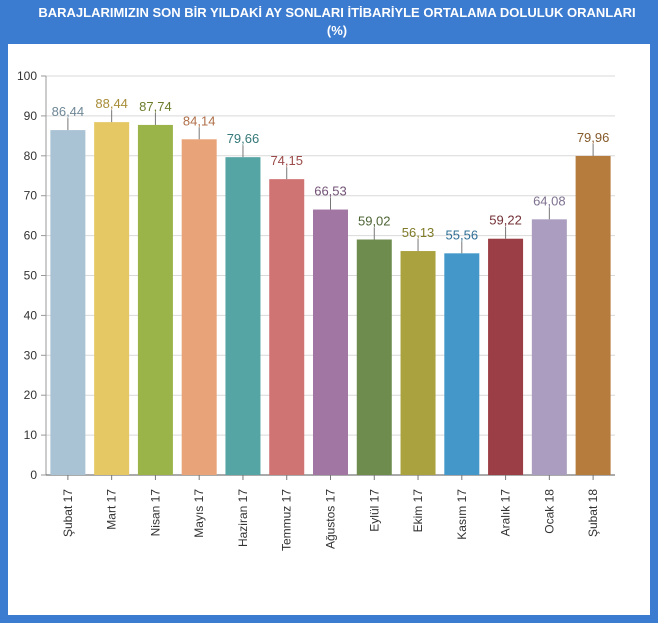  I want to click on y-tick-label: 30, so click(31, 355).